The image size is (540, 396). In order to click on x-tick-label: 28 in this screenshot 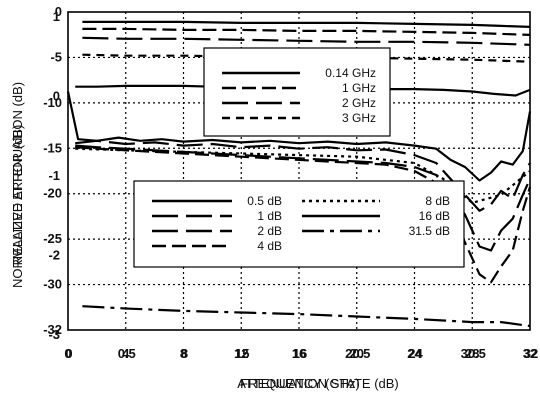, I will do `click(472, 353)`.